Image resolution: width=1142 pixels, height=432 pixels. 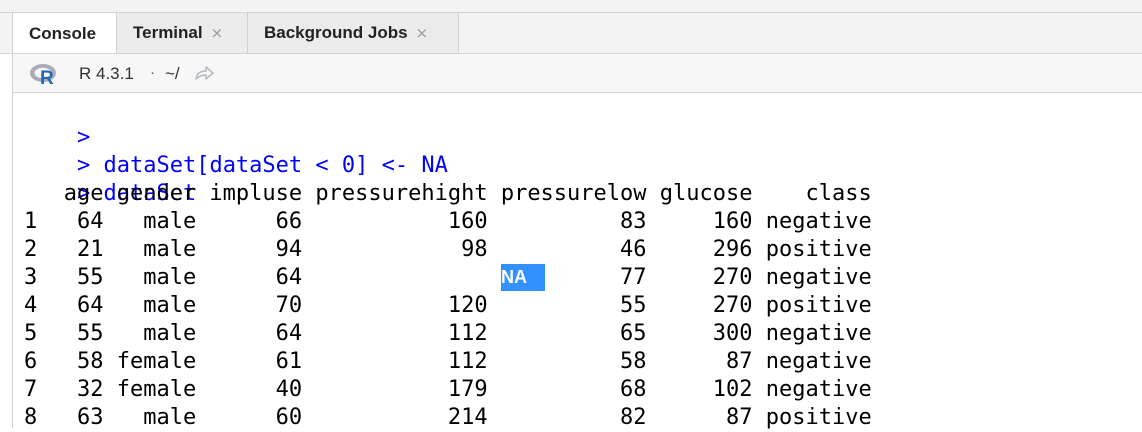 What do you see at coordinates (448, 389) in the screenshot?
I see `table-row: 7 32 female 40 179 68 102 negative` at bounding box center [448, 389].